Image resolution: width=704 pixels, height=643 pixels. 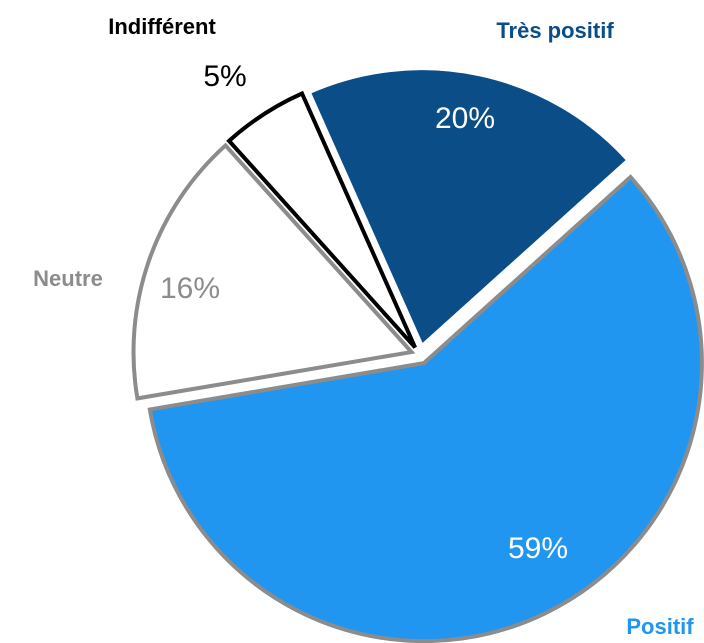 I want to click on slice-label: Positif, so click(x=660, y=626).